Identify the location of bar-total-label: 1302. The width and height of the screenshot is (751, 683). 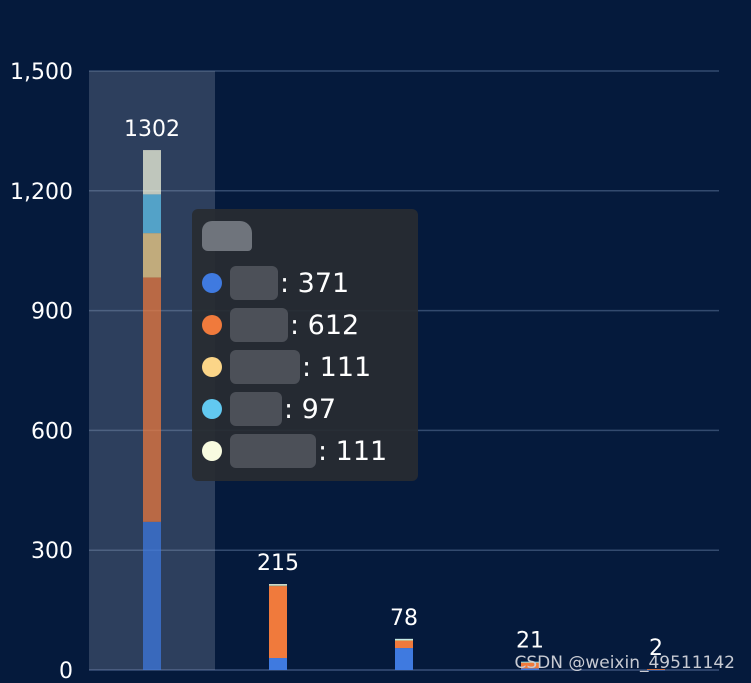
(152, 129).